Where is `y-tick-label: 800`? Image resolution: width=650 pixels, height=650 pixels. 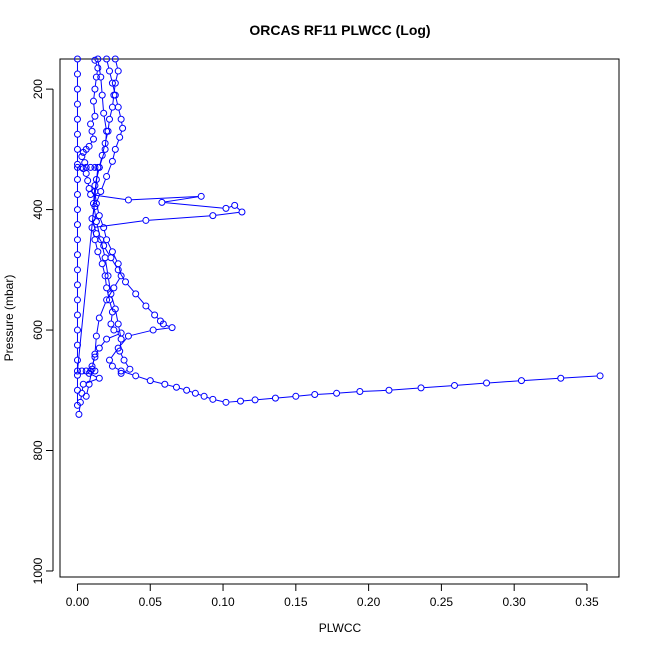 y-tick-label: 800 is located at coordinates (38, 450).